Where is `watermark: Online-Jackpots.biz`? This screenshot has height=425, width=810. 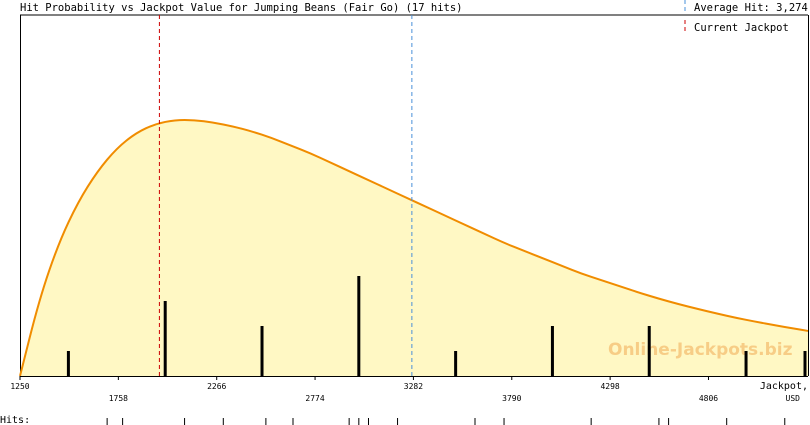 watermark: Online-Jackpots.biz is located at coordinates (700, 350).